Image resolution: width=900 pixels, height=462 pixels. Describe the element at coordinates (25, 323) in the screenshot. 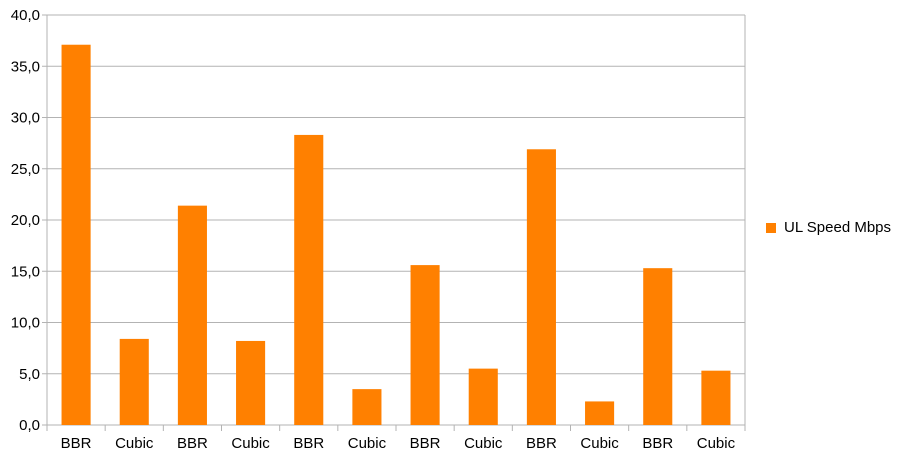

I see `y-tick-label: 10,0` at that location.